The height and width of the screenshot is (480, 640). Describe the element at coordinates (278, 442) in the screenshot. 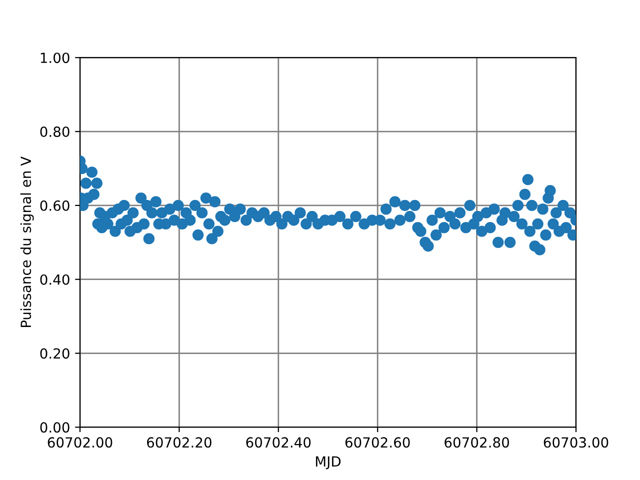

I see `x-tick-label: 60702.40` at that location.